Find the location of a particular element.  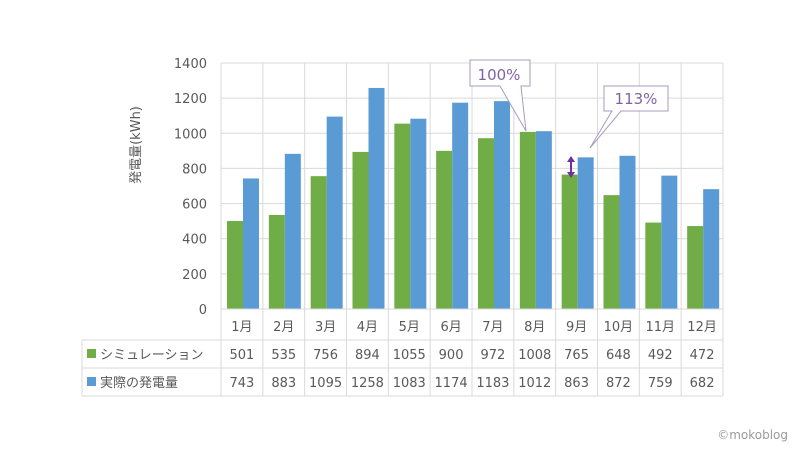

x-tick-label: 10月 is located at coordinates (619, 327).